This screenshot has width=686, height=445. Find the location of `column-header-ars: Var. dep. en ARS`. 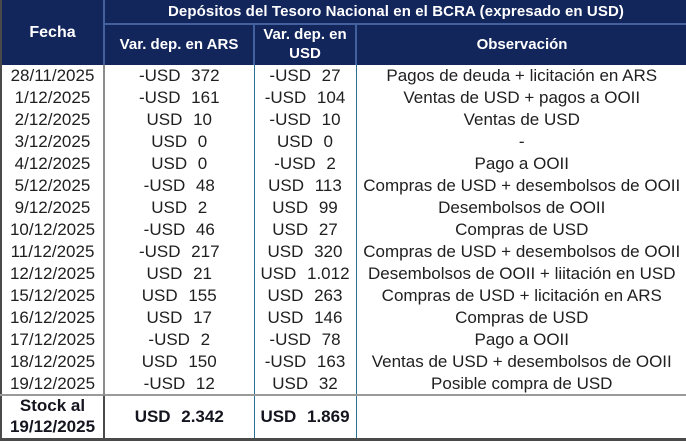

column-header-ars: Var. dep. en ARS is located at coordinates (179, 44).